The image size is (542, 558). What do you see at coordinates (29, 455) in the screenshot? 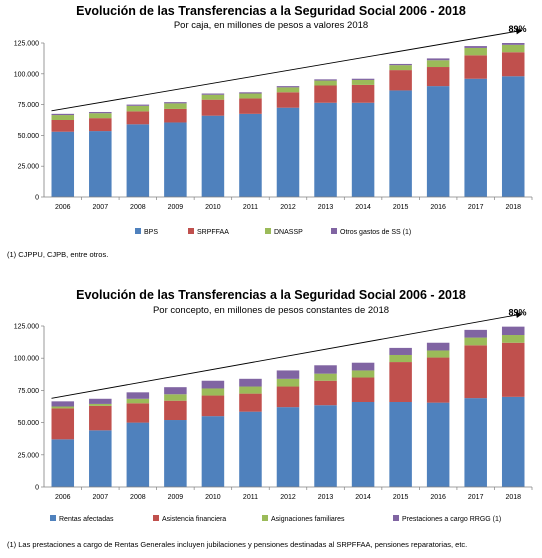
I see `y-tick-label: 25.000` at bounding box center [29, 455].